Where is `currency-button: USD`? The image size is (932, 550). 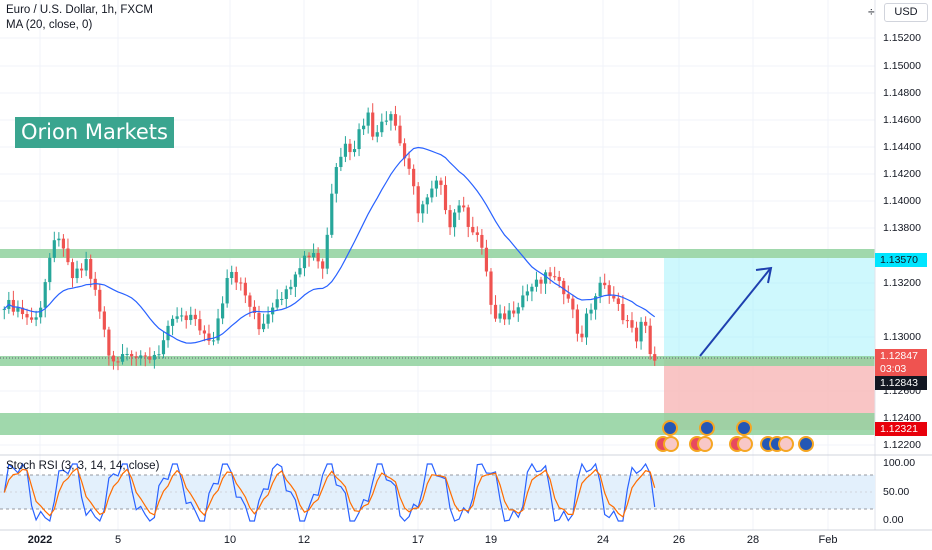 currency-button: USD is located at coordinates (906, 12).